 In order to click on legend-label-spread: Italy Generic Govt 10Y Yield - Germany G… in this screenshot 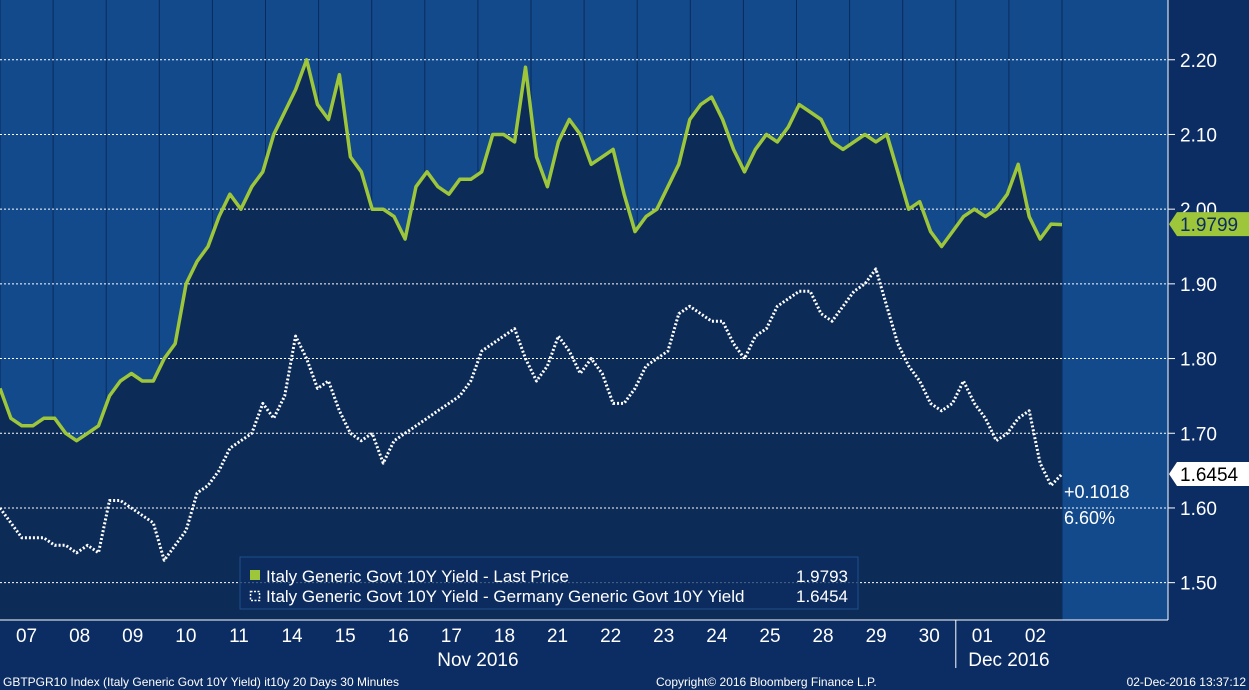, I will do `click(505, 596)`.